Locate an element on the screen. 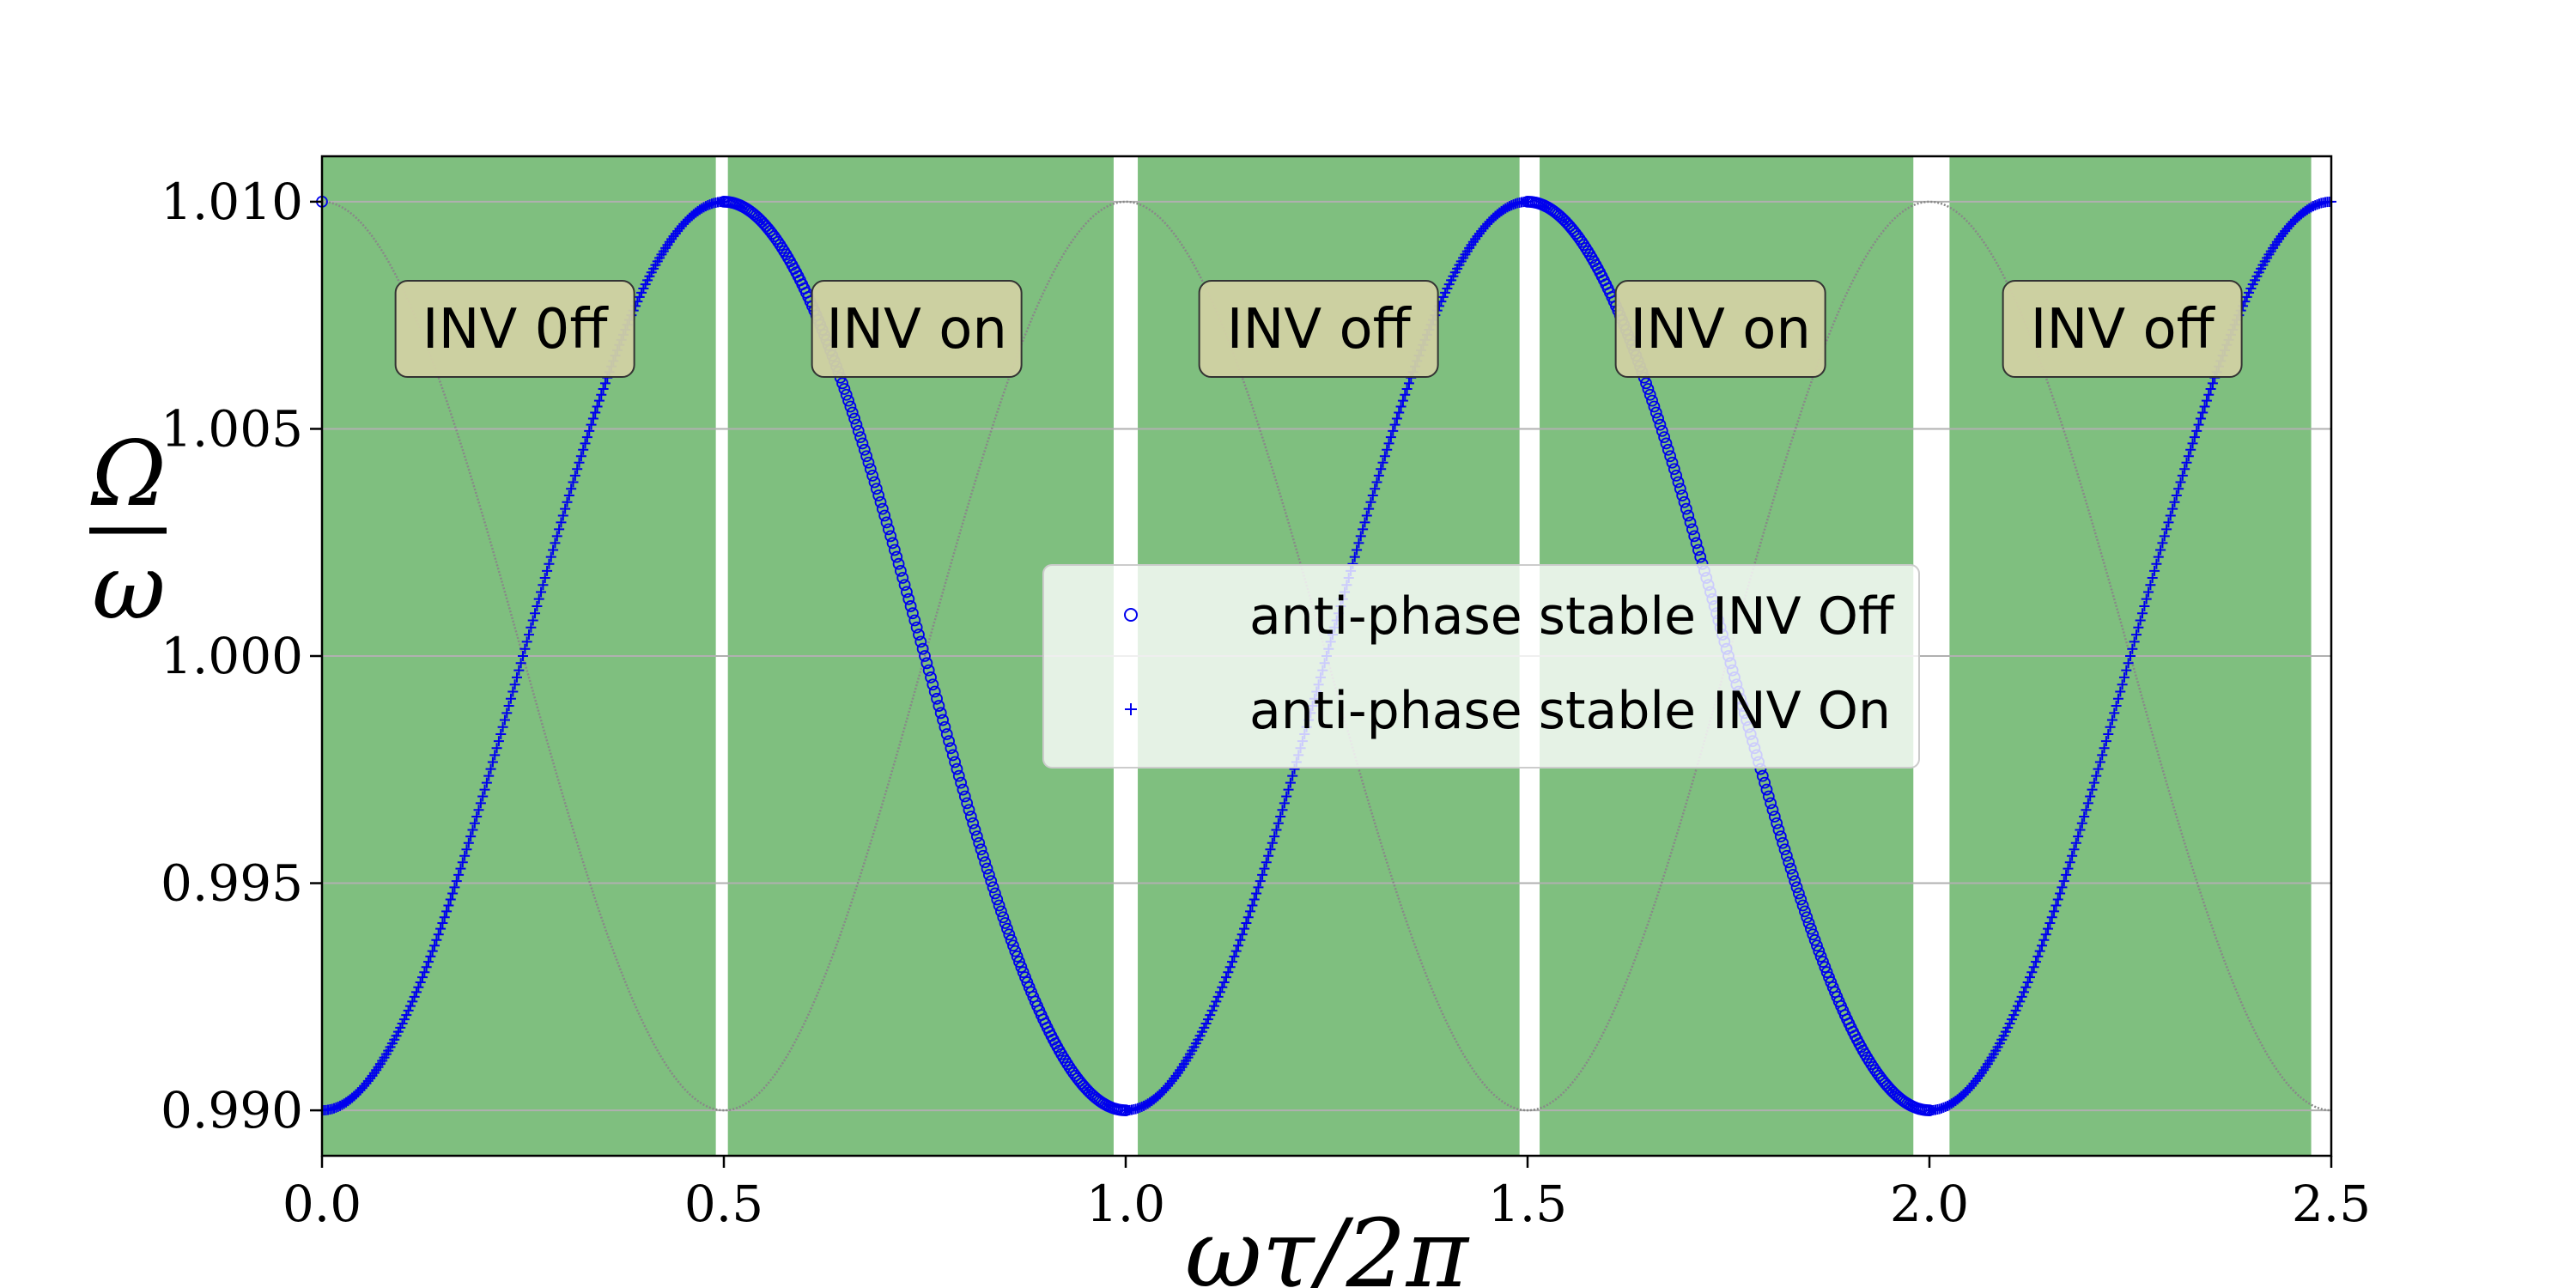  annotation-3: INV on is located at coordinates (1720, 329).